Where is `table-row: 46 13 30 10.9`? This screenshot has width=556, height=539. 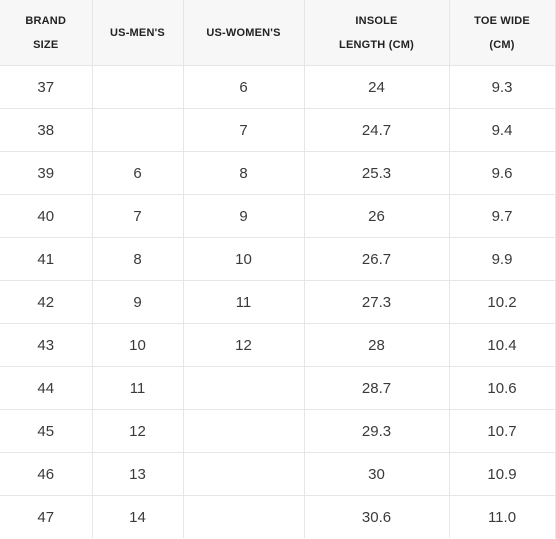
table-row: 46 13 30 10.9 is located at coordinates (278, 474).